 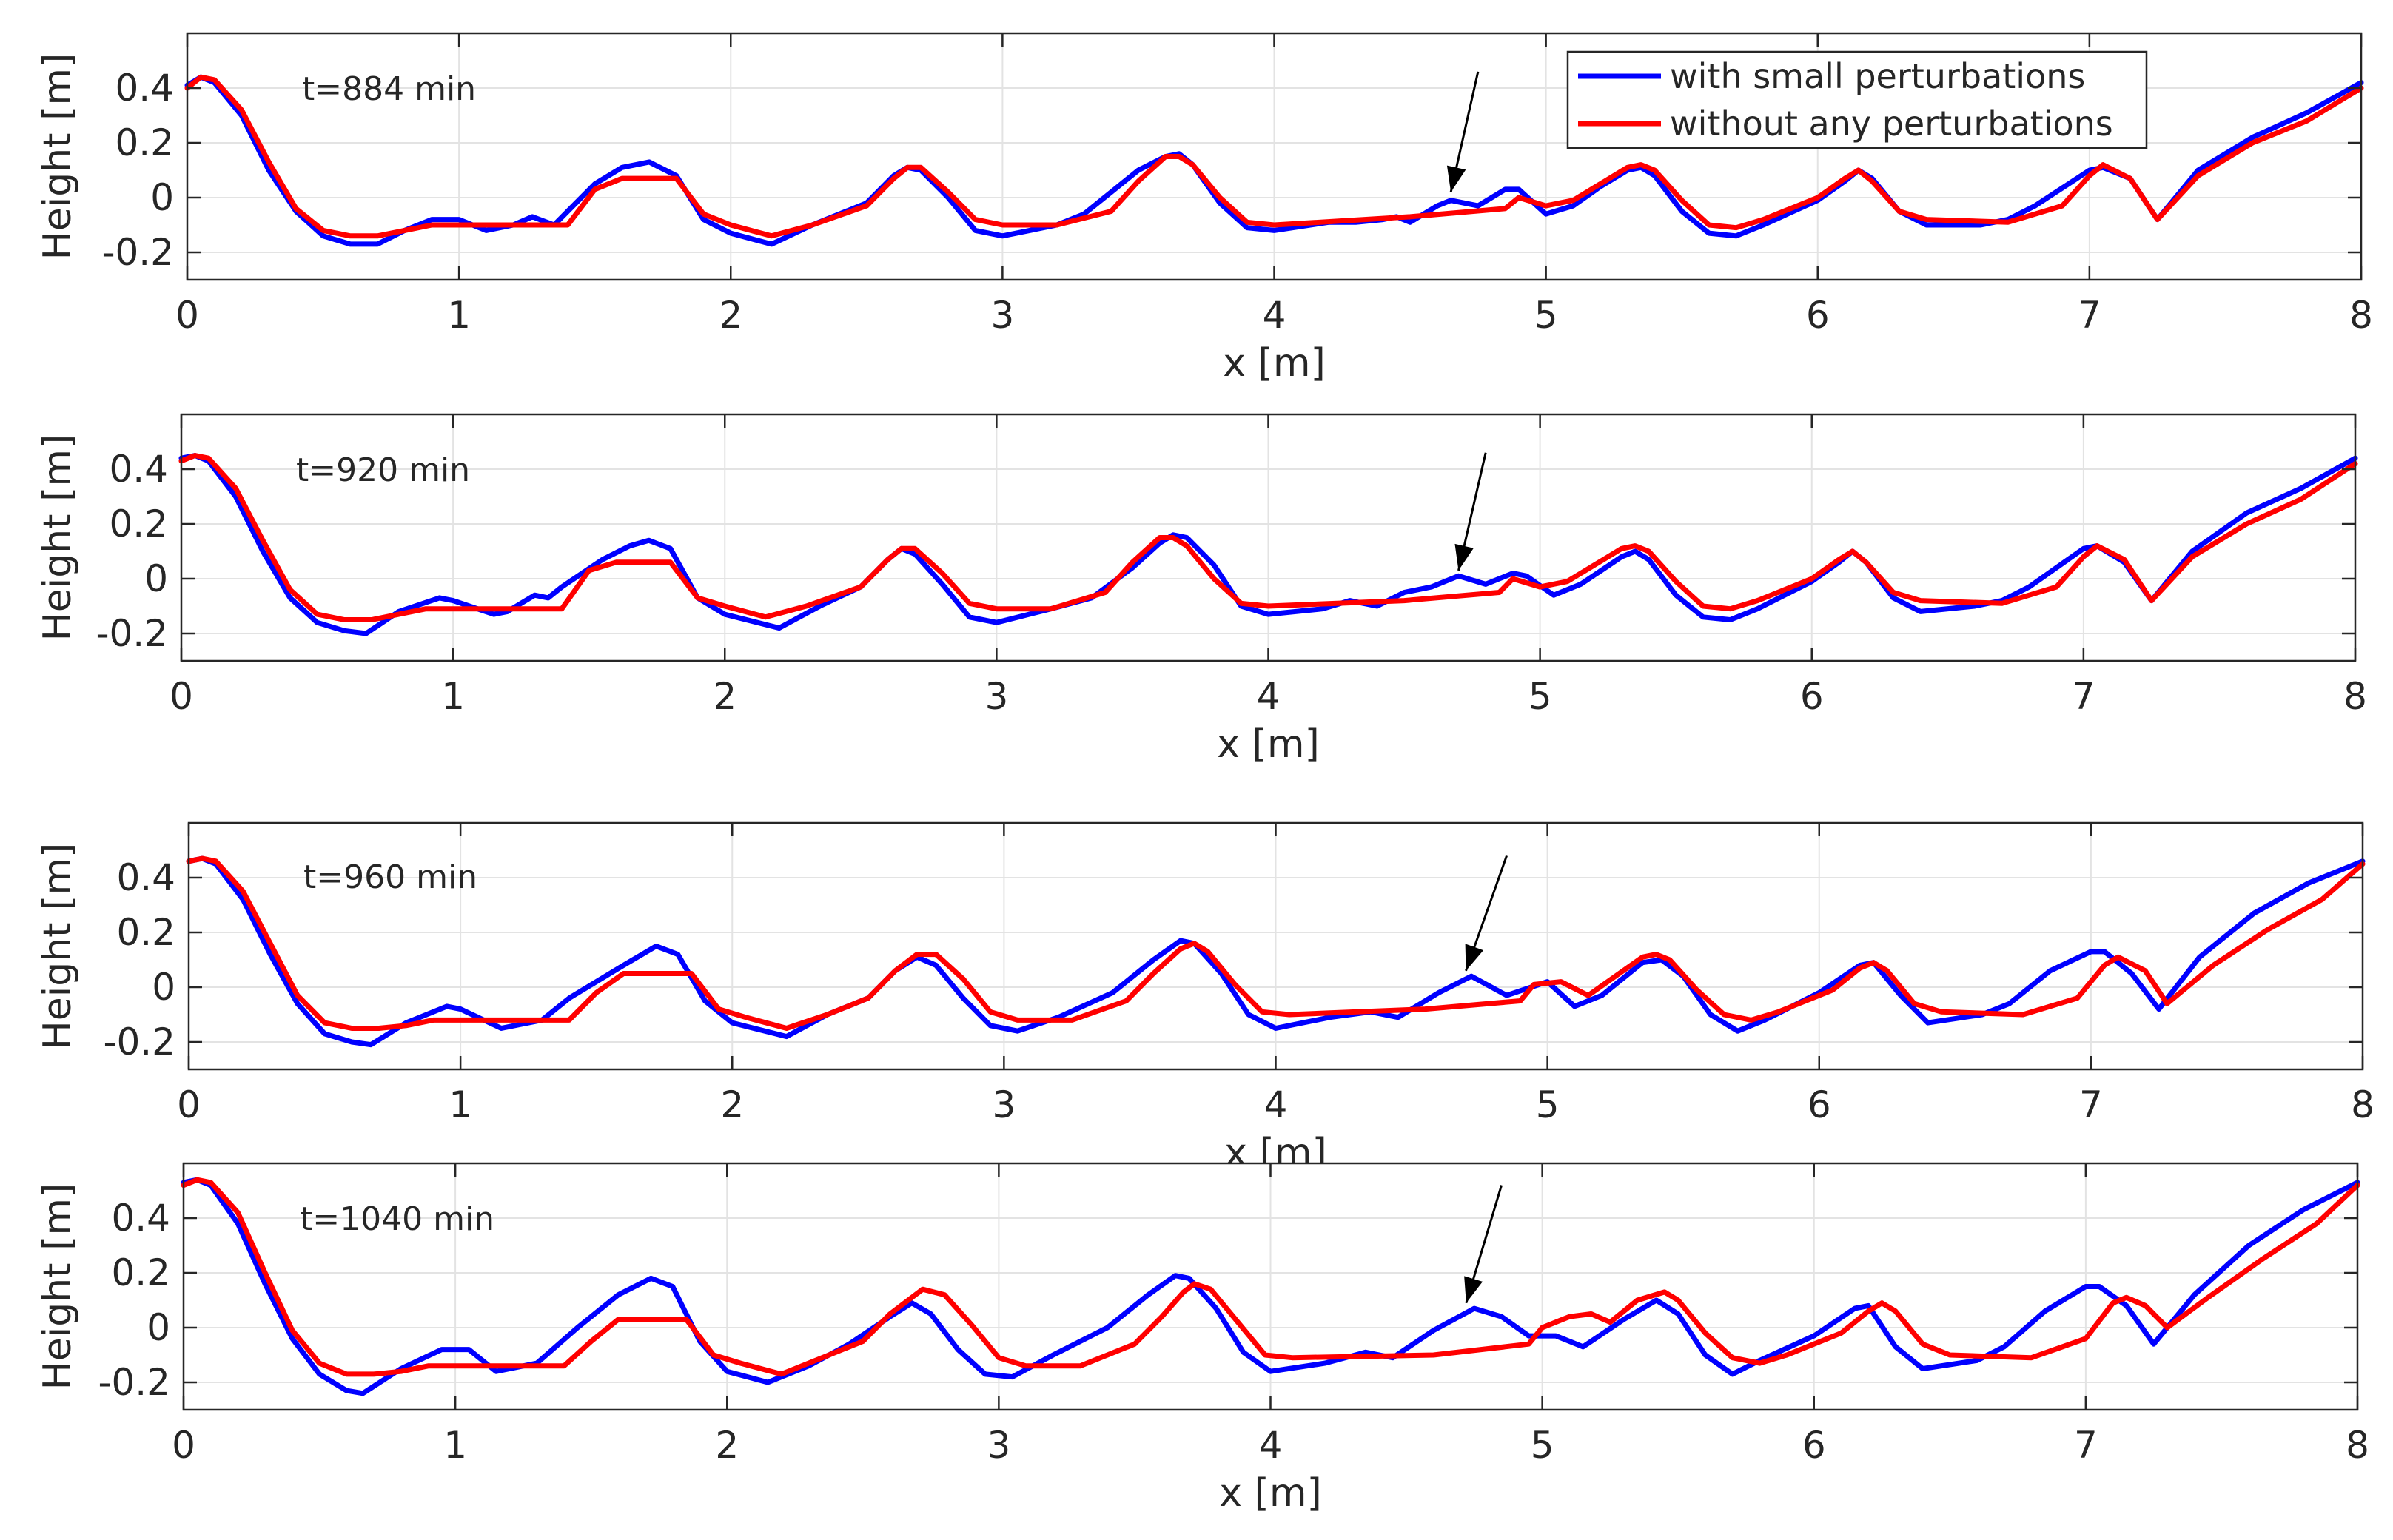 What do you see at coordinates (390, 877) in the screenshot?
I see `time-annotation: t=960 min` at bounding box center [390, 877].